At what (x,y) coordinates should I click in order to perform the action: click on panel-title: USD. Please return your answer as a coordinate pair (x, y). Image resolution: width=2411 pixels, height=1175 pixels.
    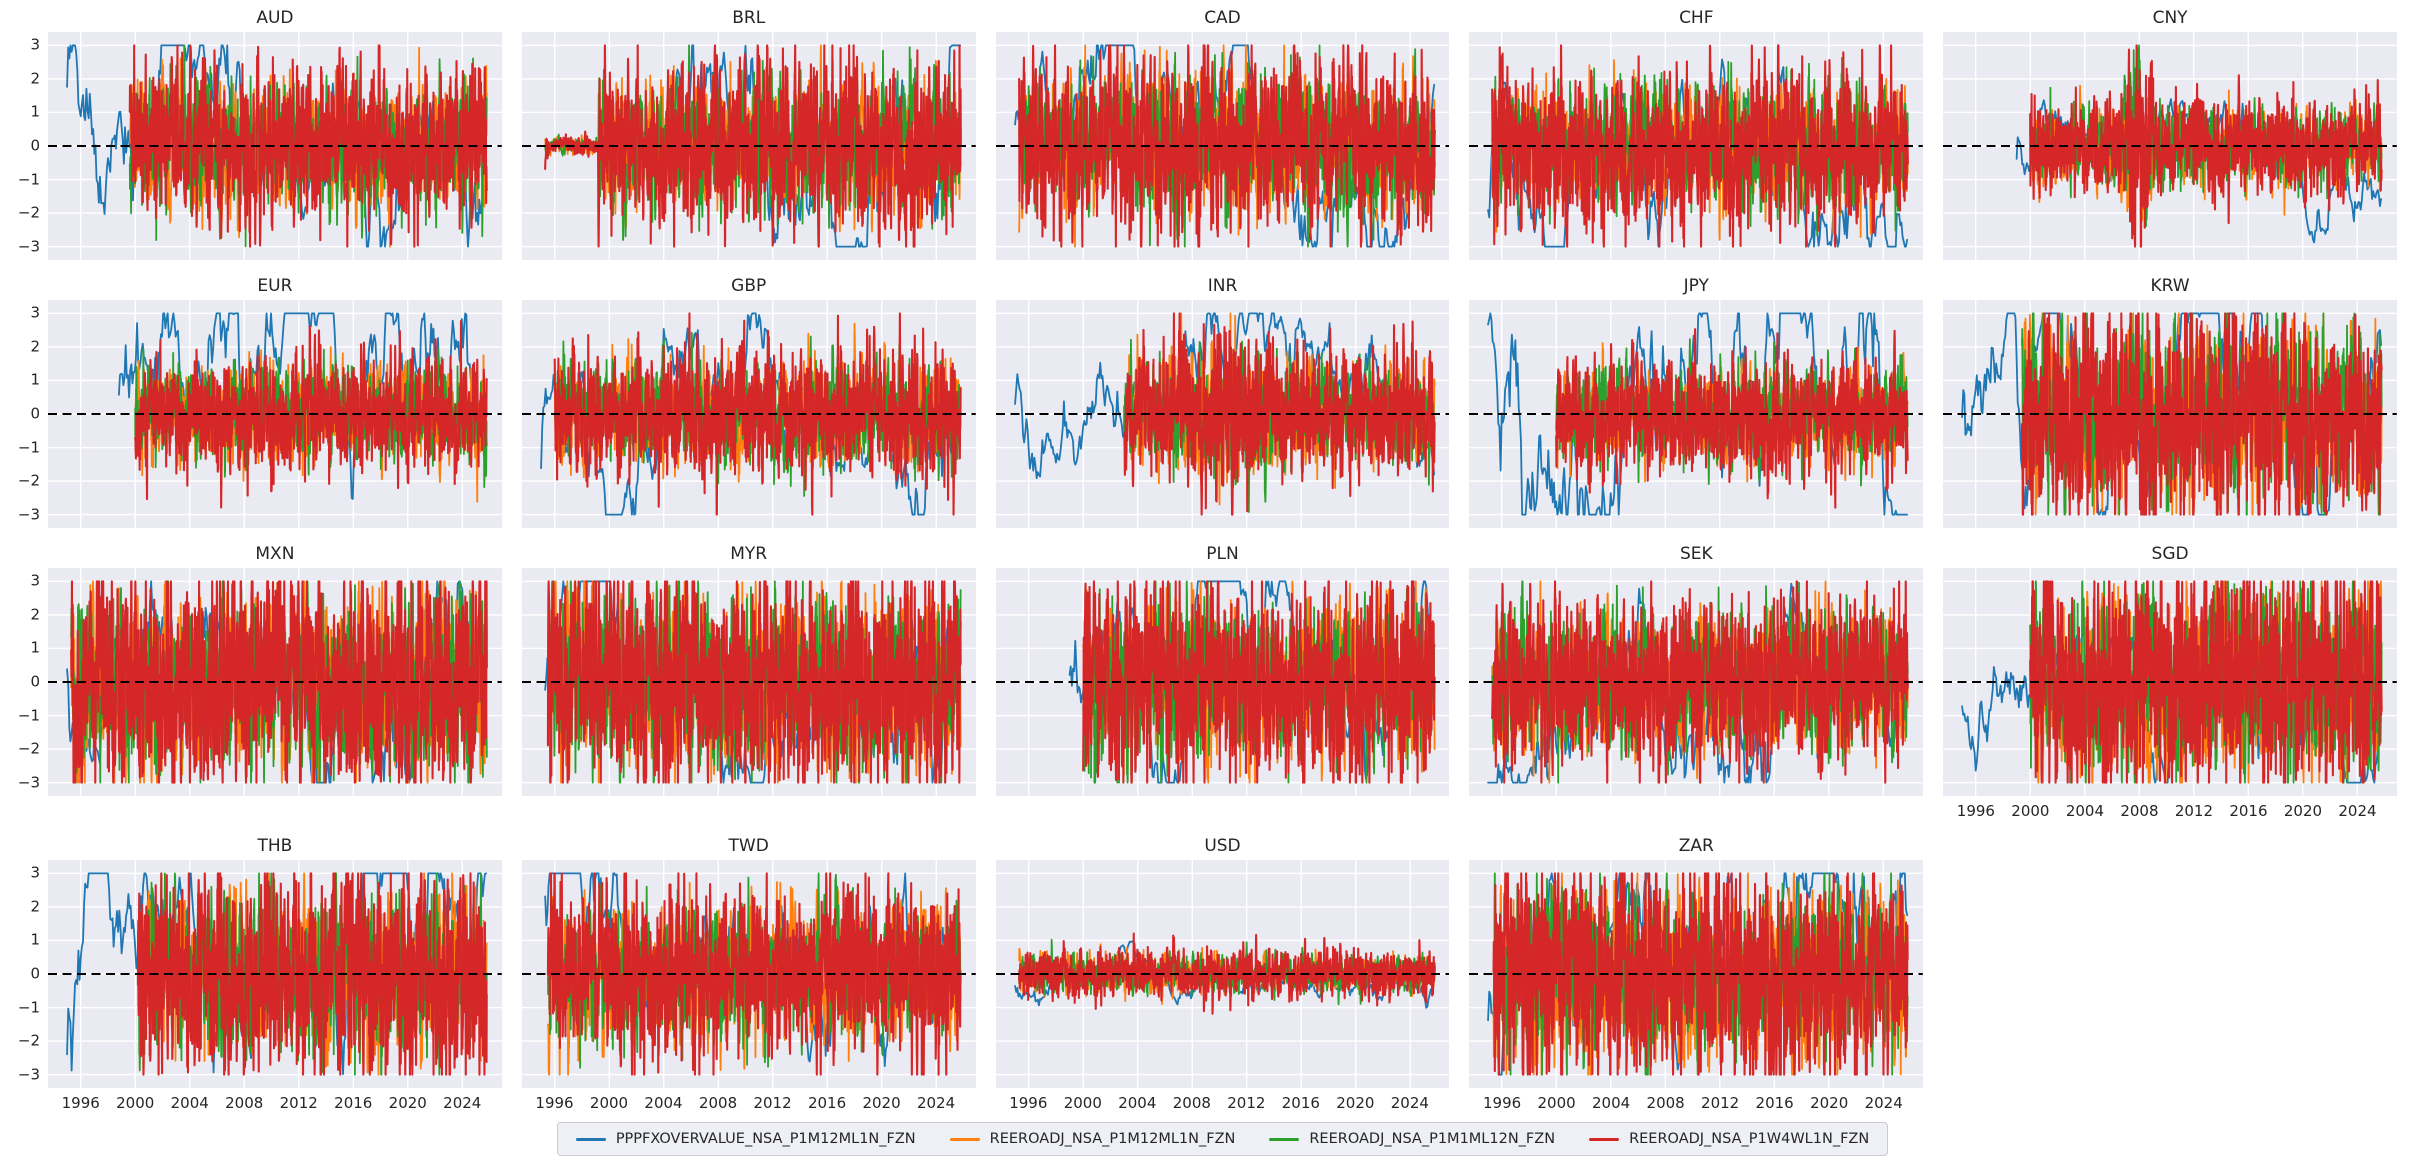
    Looking at the image, I should click on (1222, 846).